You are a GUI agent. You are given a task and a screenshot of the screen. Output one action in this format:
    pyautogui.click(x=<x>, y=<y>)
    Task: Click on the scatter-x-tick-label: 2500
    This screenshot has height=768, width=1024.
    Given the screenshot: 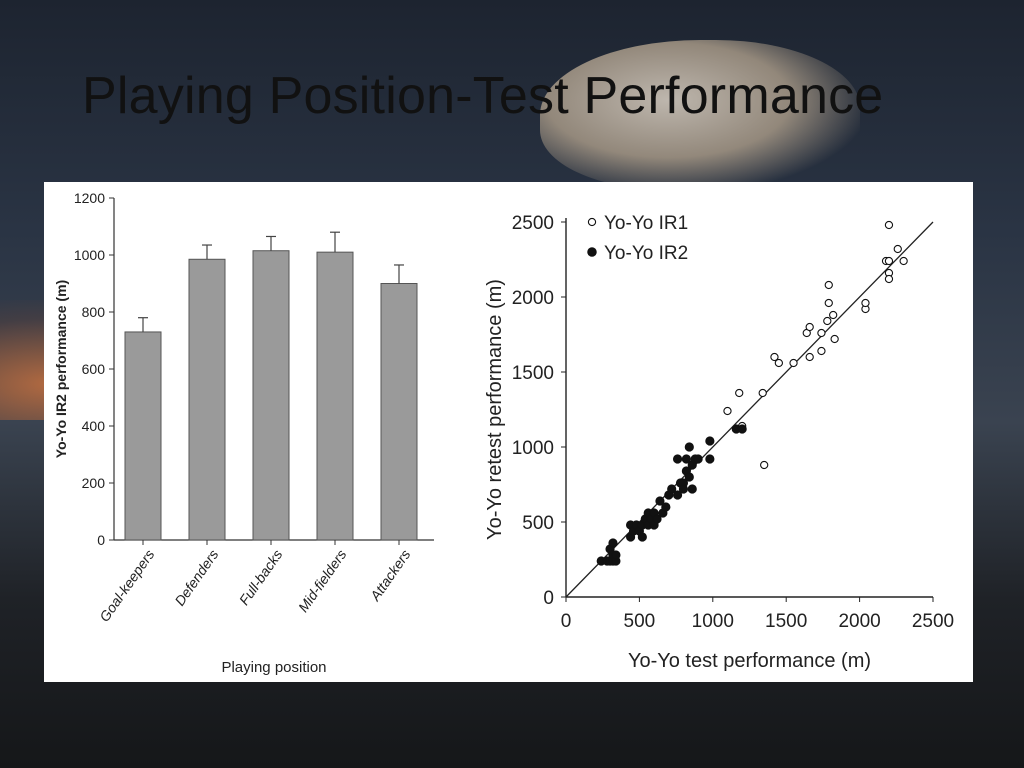 What is the action you would take?
    pyautogui.click(x=933, y=621)
    